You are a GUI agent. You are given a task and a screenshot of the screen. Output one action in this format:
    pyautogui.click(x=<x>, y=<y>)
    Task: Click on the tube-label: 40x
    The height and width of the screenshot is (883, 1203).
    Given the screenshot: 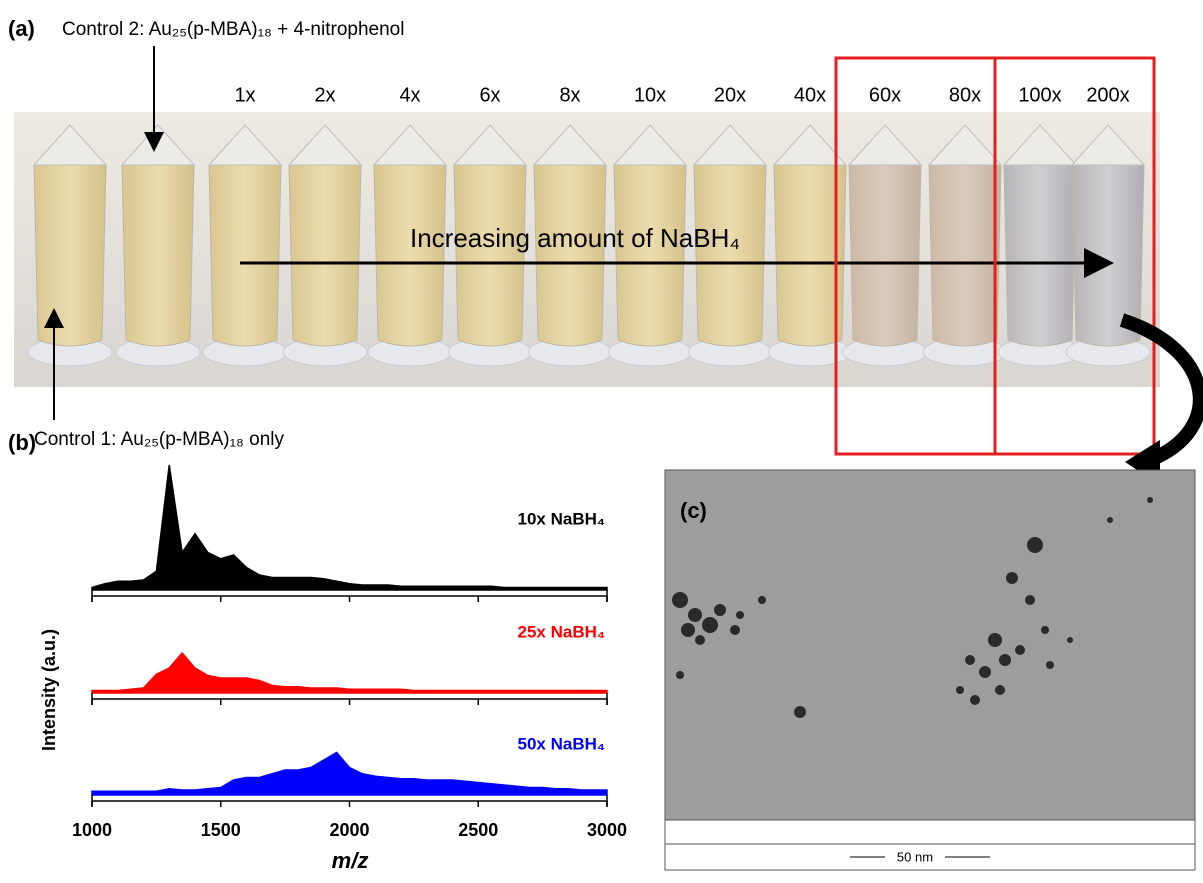 What is the action you would take?
    pyautogui.click(x=810, y=95)
    